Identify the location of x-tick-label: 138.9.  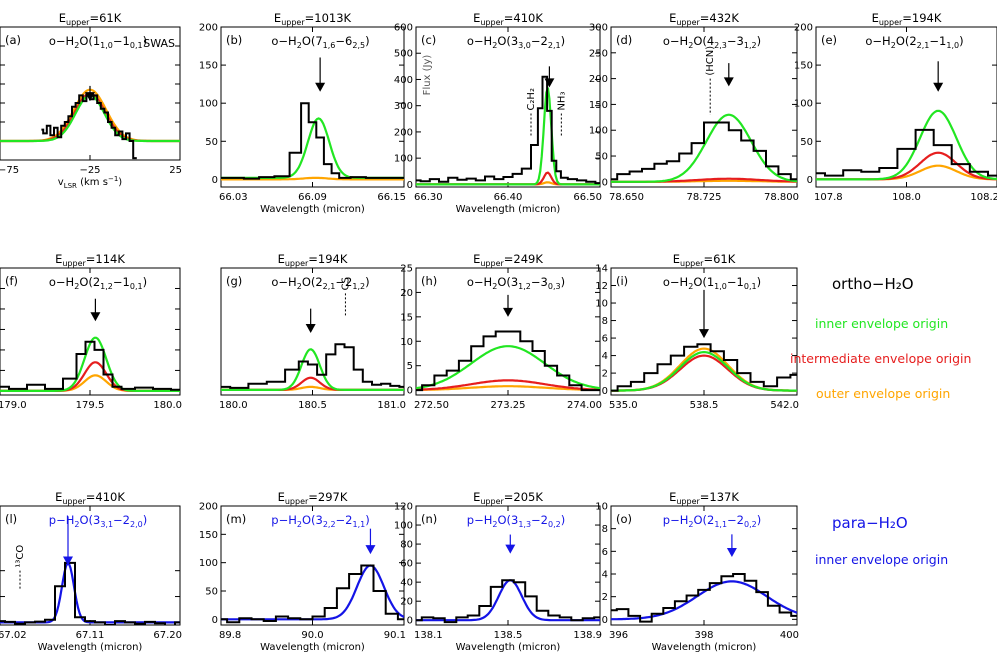
(587, 635).